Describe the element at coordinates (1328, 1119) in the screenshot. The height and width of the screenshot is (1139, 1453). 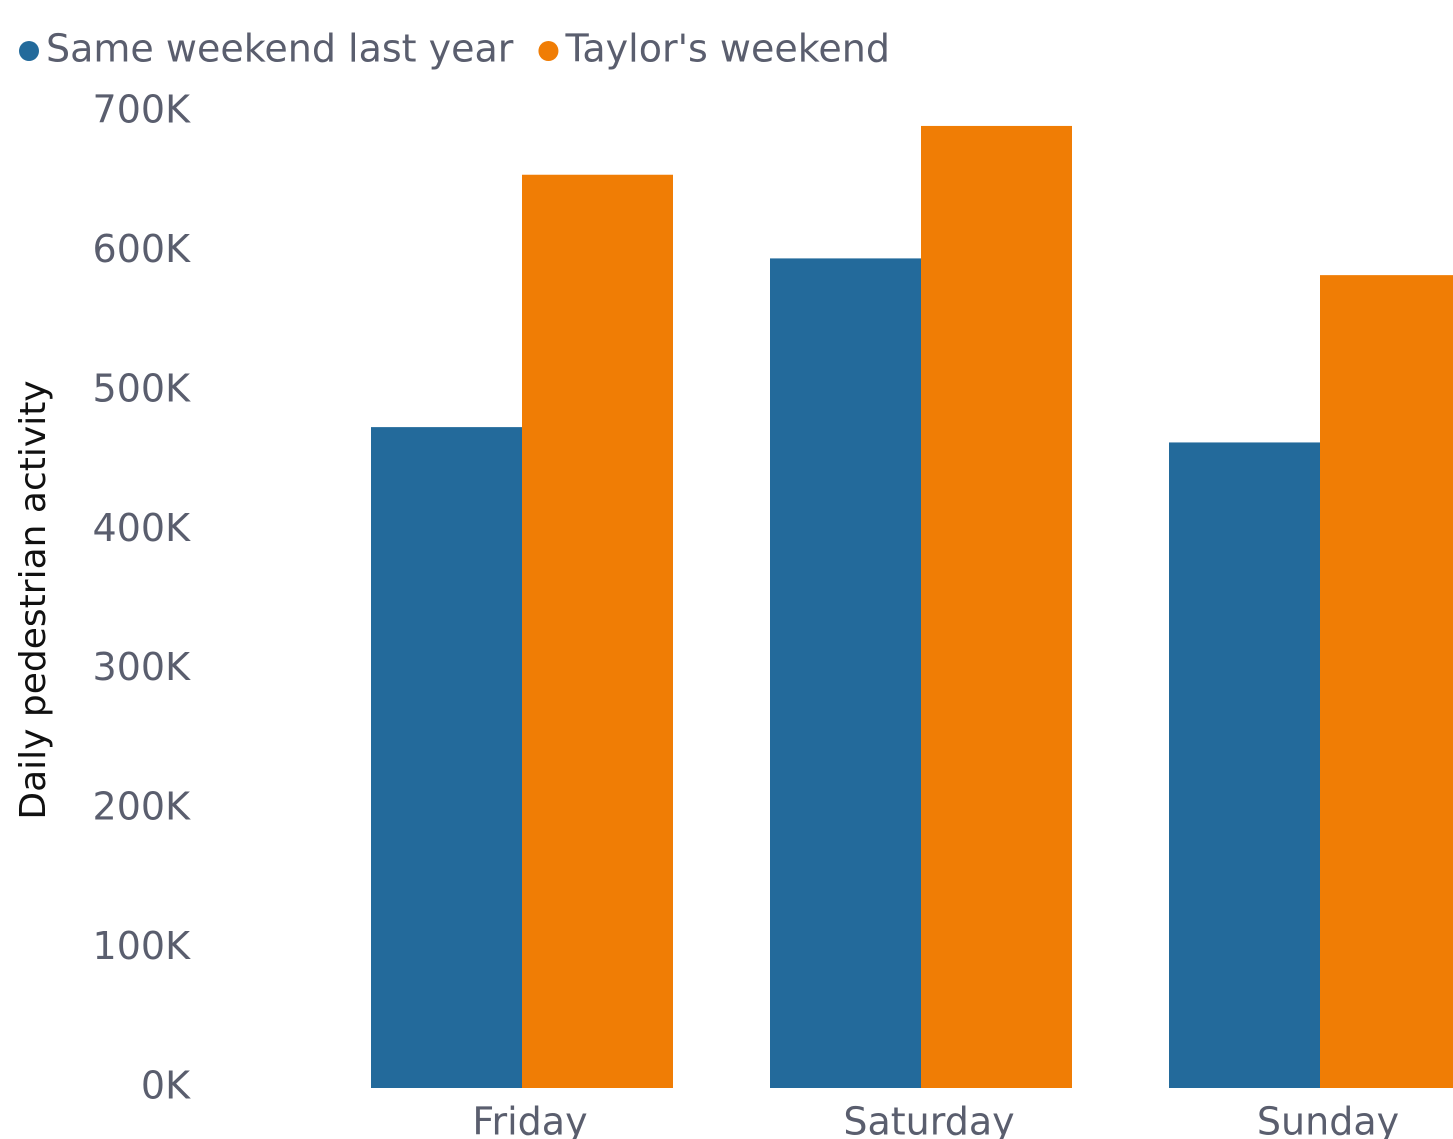
I see `x-tick-label: Sunday` at that location.